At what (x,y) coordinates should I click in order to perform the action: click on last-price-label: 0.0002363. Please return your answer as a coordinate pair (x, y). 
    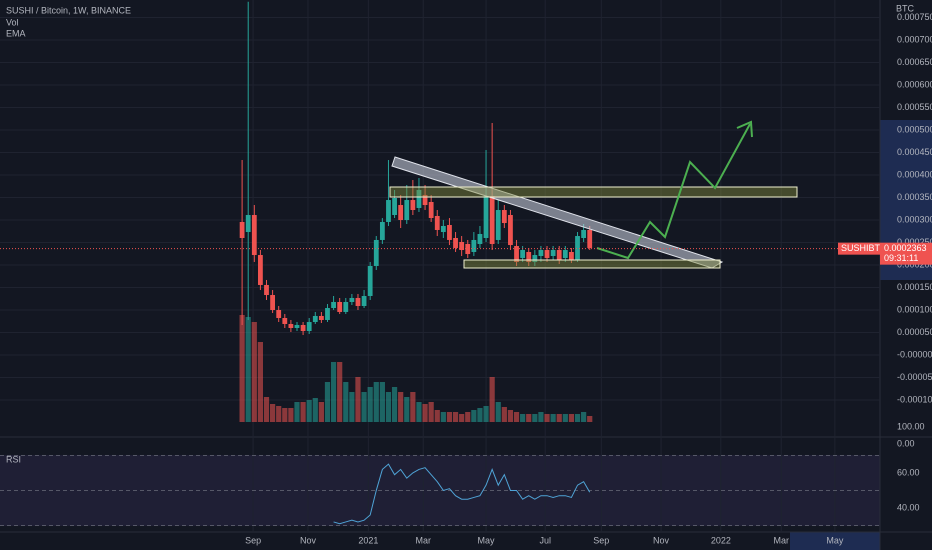
    Looking at the image, I should click on (905, 248).